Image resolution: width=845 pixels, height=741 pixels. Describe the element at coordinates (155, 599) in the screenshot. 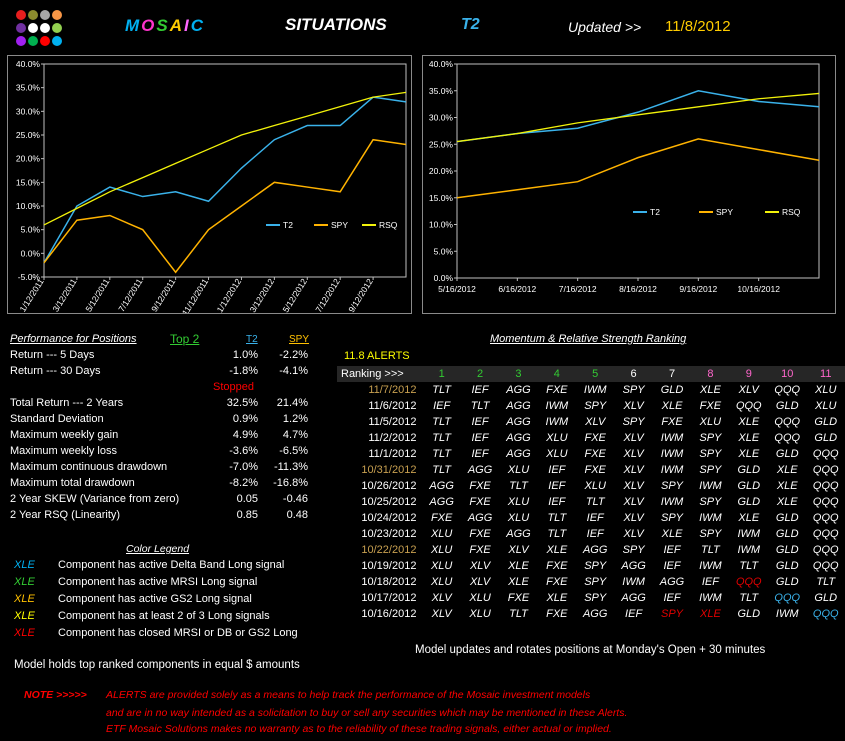

I see `legend-text: Component has active GS2 Long signal` at that location.